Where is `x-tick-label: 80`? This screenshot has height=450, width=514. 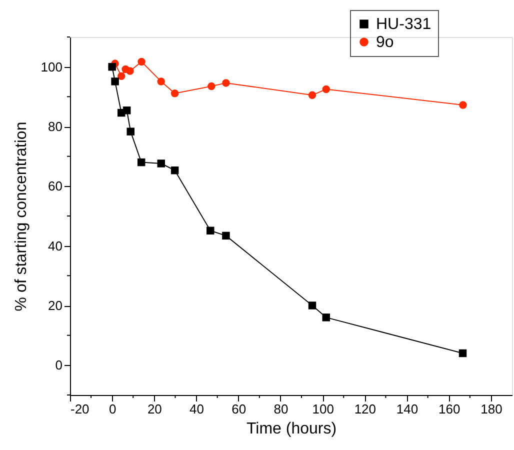
x-tick-label: 80 is located at coordinates (281, 409).